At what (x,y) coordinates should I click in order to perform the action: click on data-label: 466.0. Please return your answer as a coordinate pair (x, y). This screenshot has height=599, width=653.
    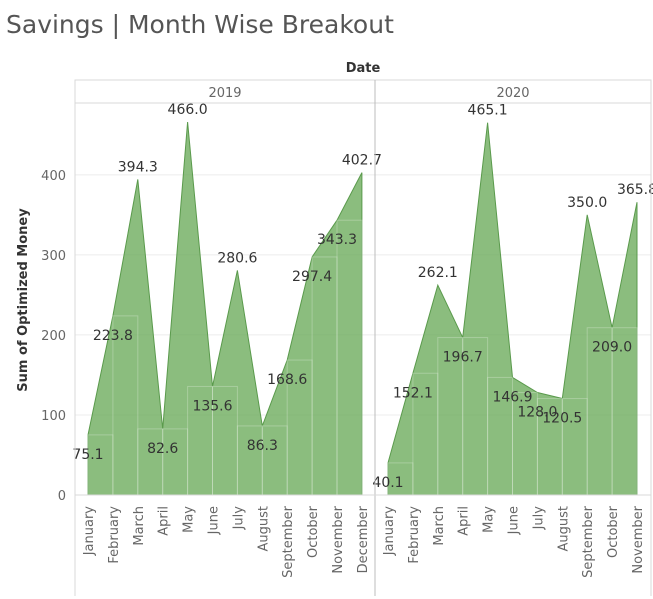
    Looking at the image, I should click on (188, 110).